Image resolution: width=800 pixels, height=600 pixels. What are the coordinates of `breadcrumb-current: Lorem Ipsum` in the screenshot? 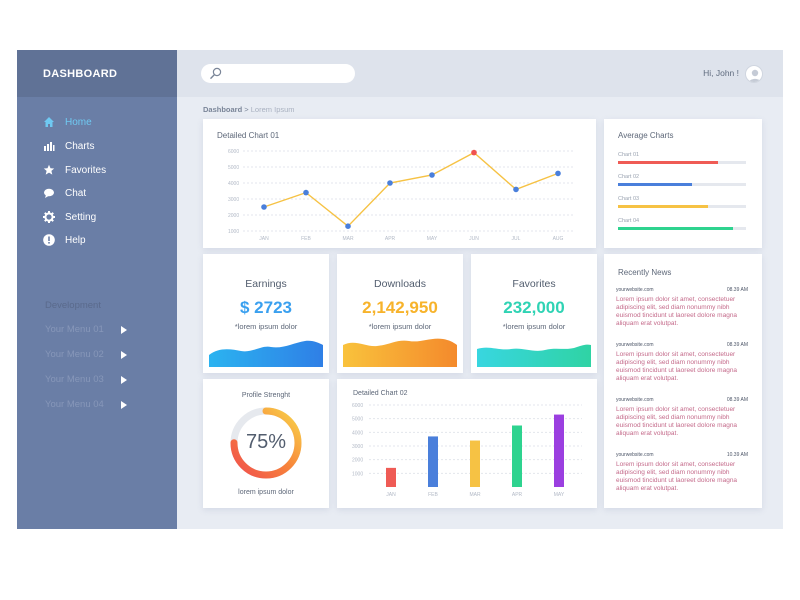 It's located at (272, 109).